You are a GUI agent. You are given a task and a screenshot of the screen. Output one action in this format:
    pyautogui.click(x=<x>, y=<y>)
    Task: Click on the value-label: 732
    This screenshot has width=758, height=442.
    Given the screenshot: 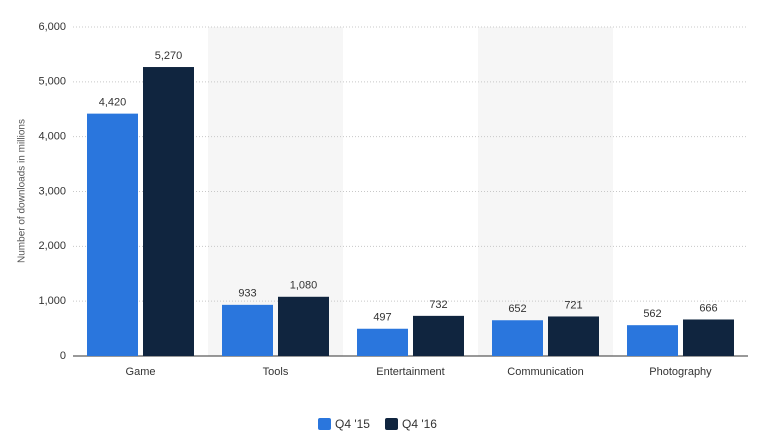 What is the action you would take?
    pyautogui.click(x=438, y=305)
    